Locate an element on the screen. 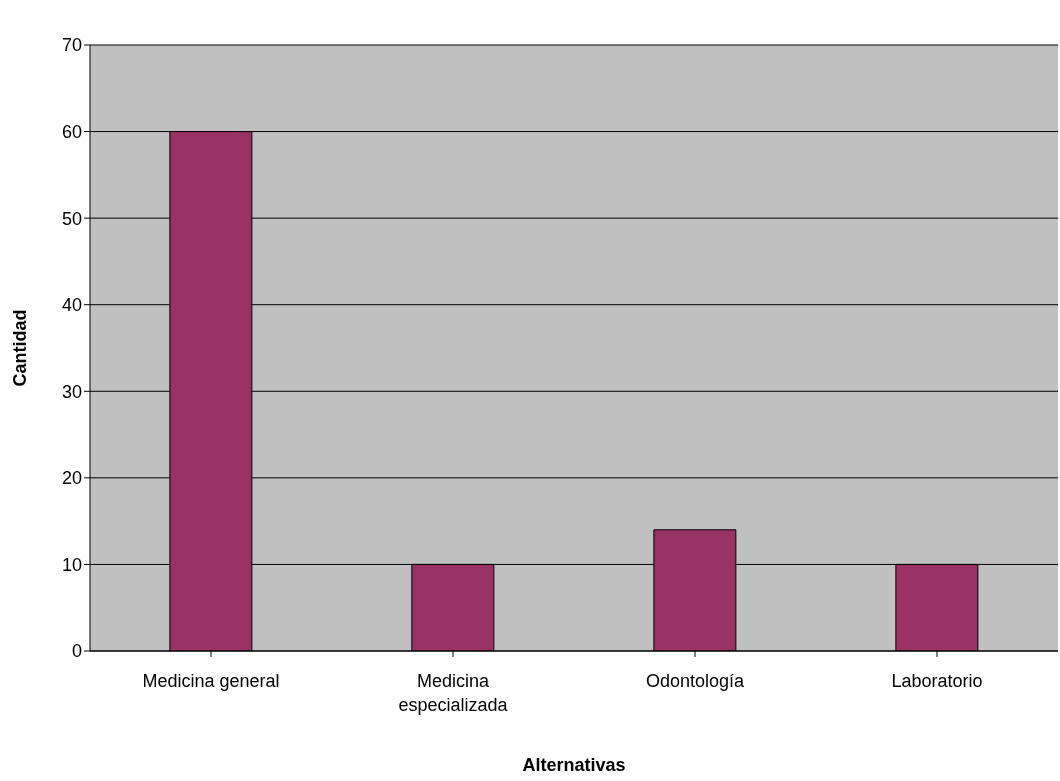 This screenshot has width=1060, height=781. y-tick-label: 20 is located at coordinates (71, 478).